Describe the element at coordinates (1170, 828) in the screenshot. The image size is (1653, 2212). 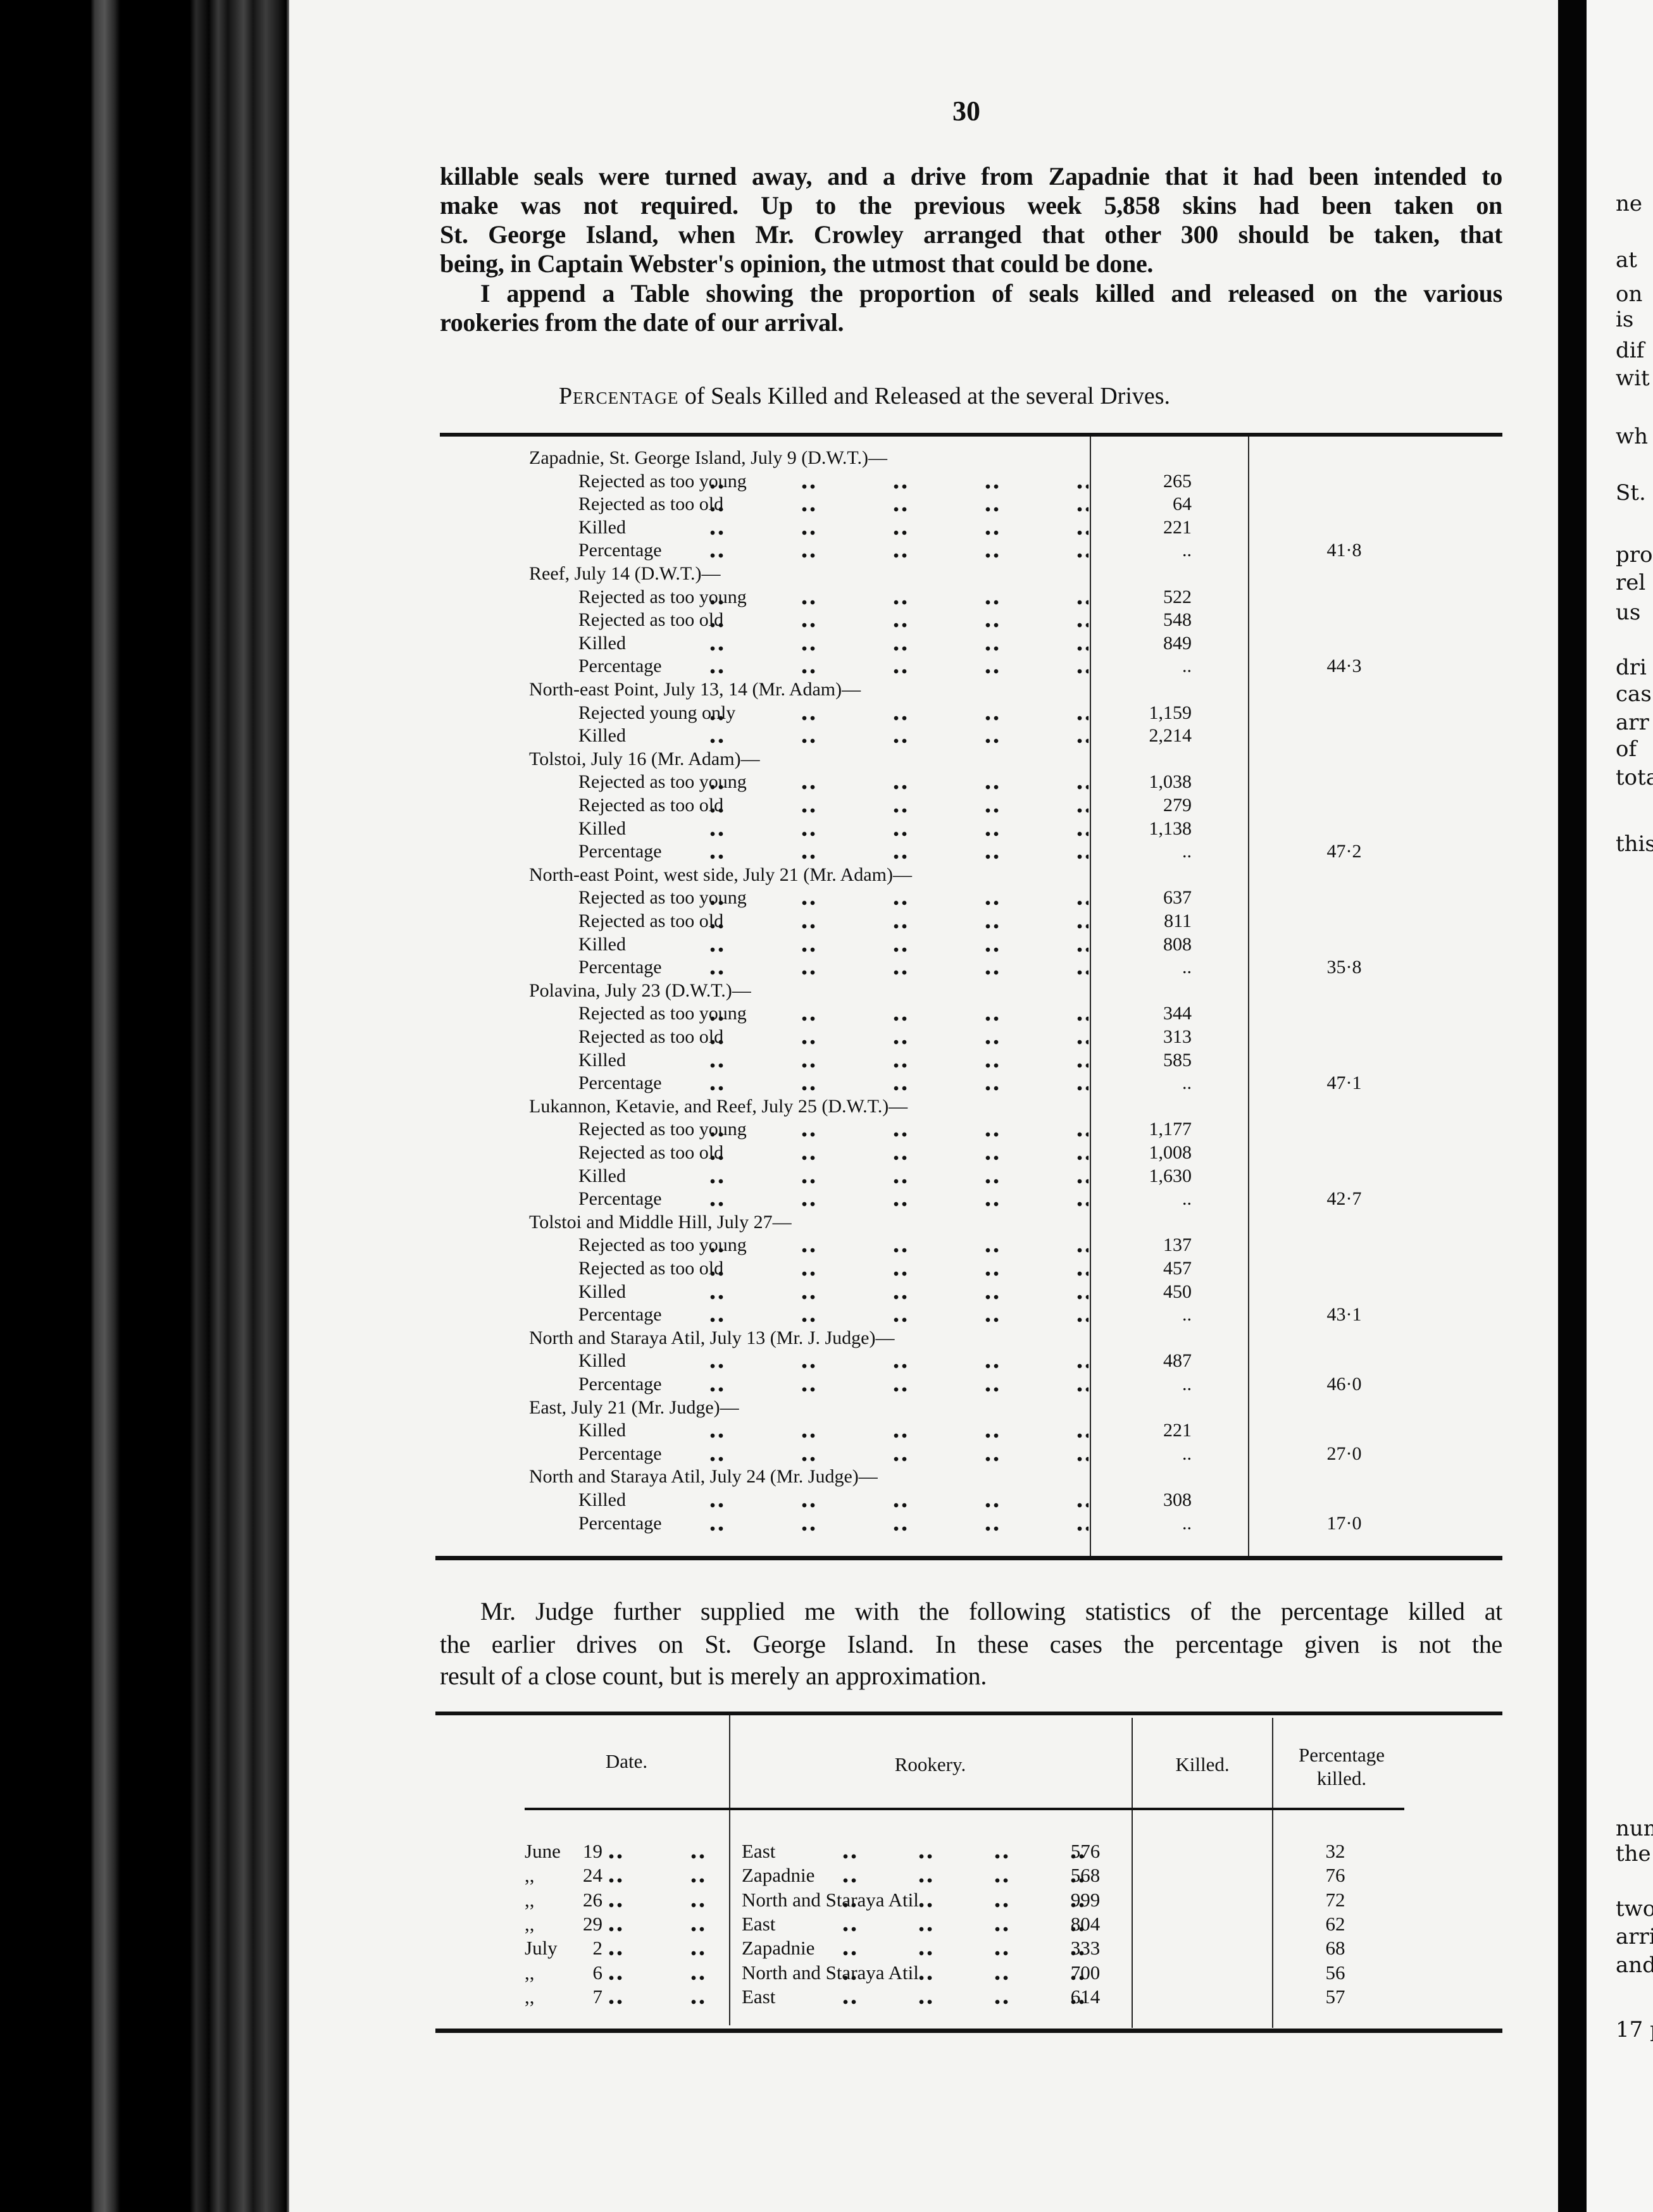
I see `killed-count-value: 1,138` at that location.